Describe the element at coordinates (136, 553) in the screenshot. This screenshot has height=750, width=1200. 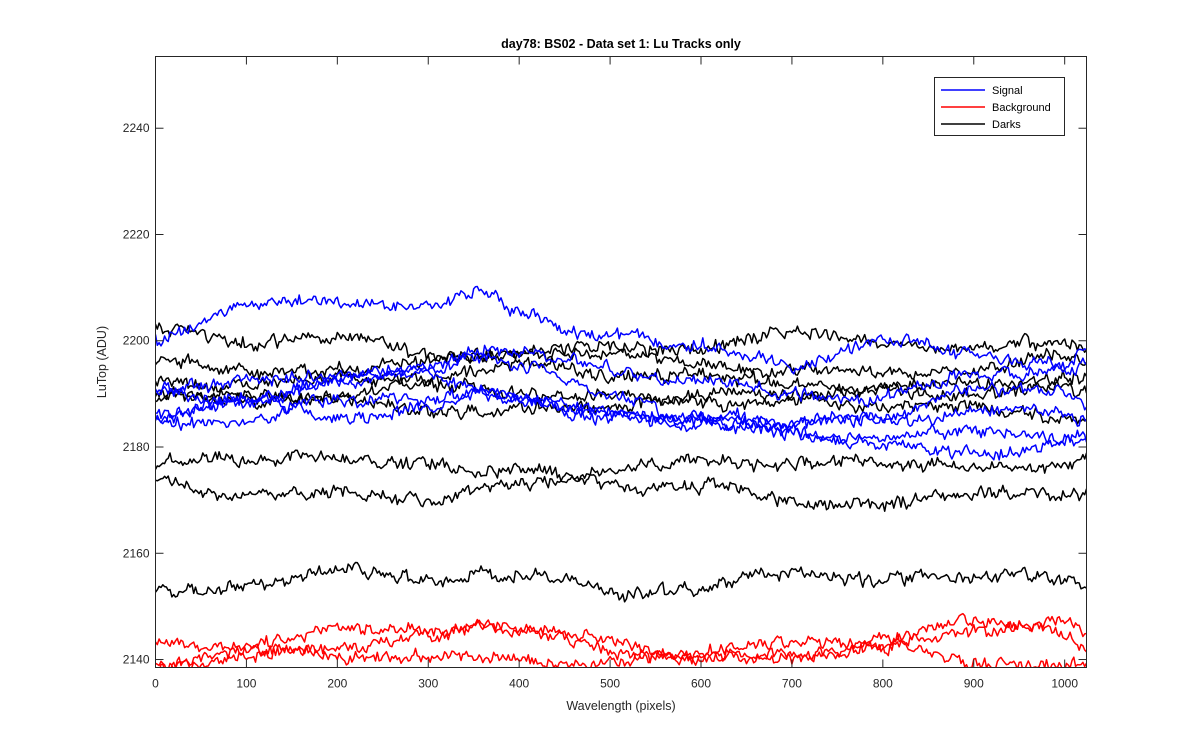
I see `y-tick-label: 2160` at that location.